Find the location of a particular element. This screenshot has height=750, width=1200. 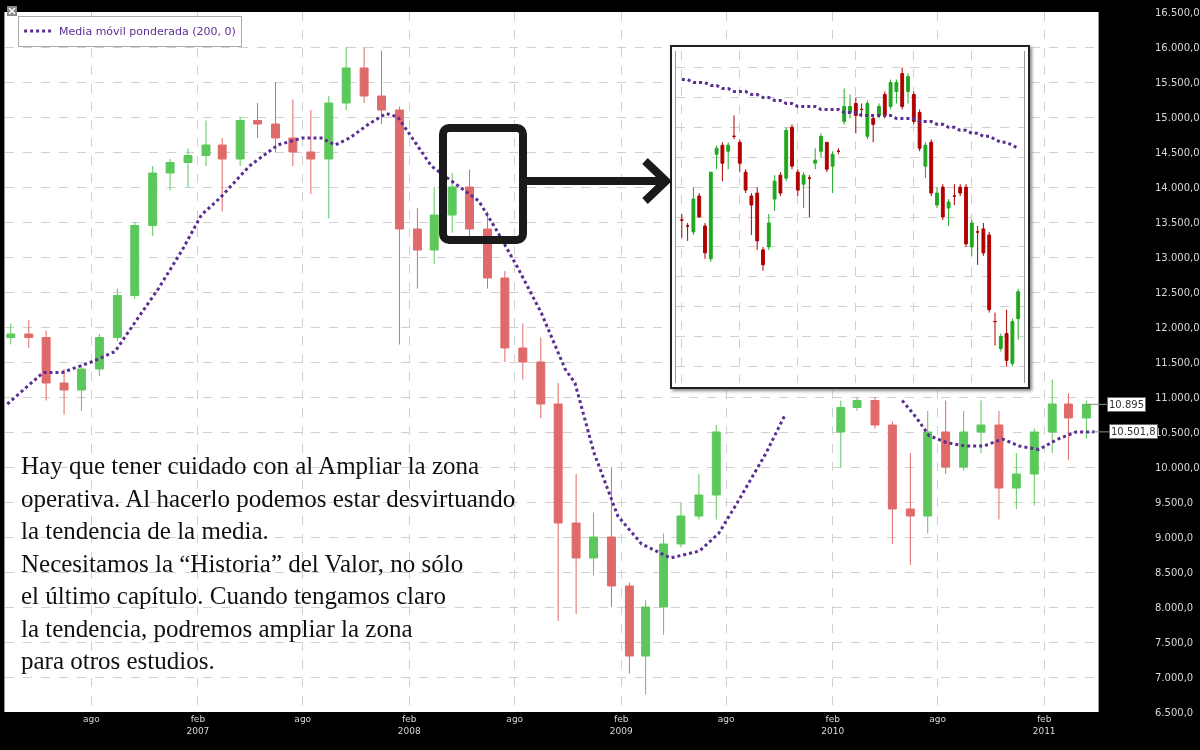

x-tick-label: feb 2010 is located at coordinates (833, 725).